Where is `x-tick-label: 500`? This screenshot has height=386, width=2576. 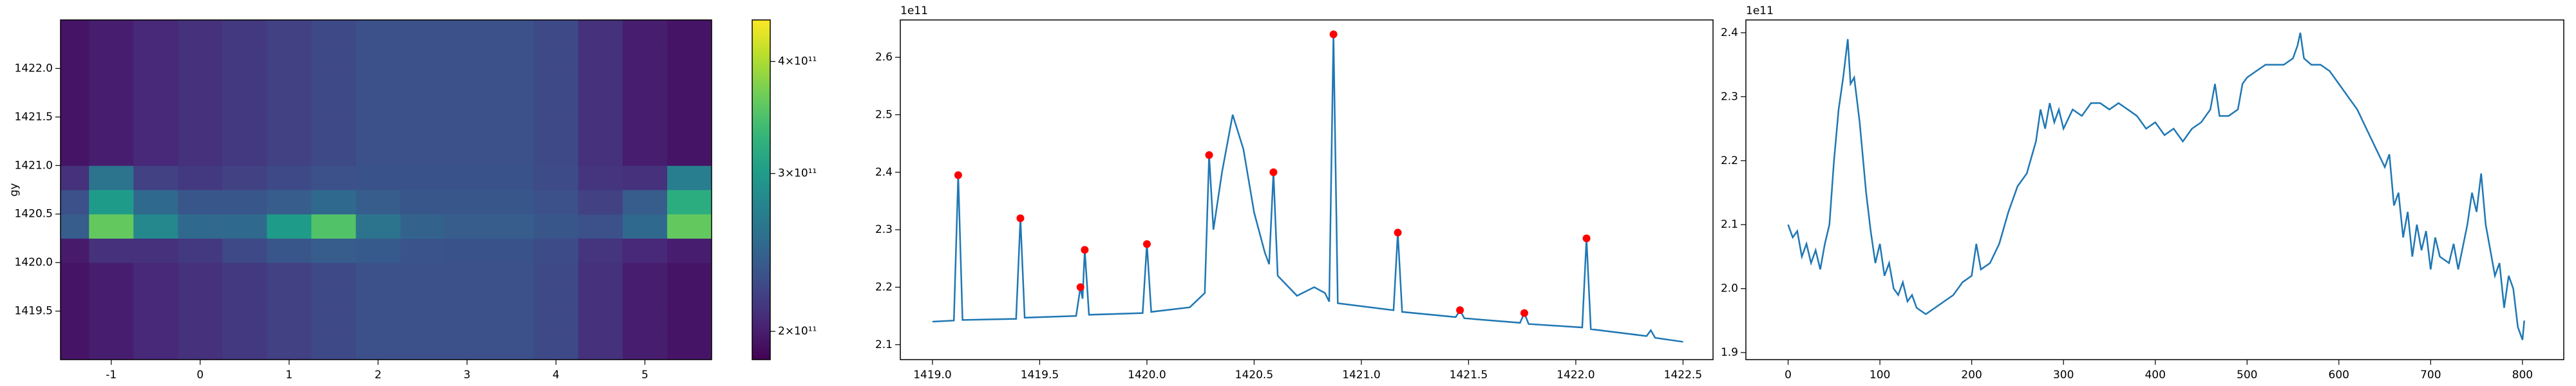 x-tick-label: 500 is located at coordinates (2247, 375).